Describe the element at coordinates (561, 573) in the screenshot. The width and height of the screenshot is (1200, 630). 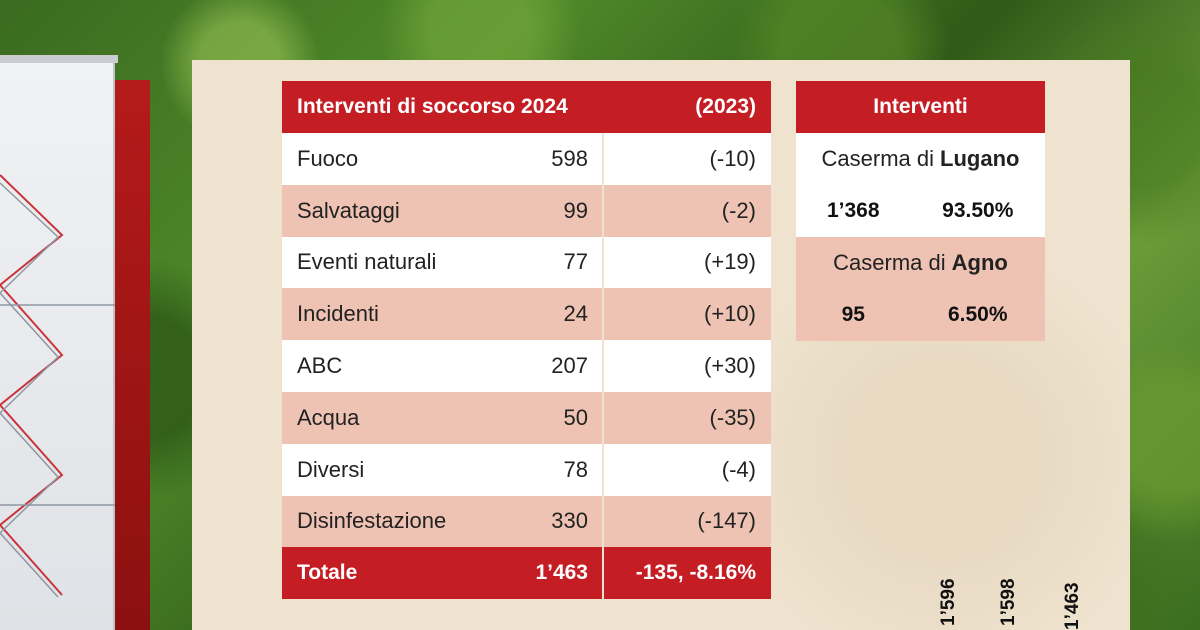
I see `total-value: 1’463` at that location.